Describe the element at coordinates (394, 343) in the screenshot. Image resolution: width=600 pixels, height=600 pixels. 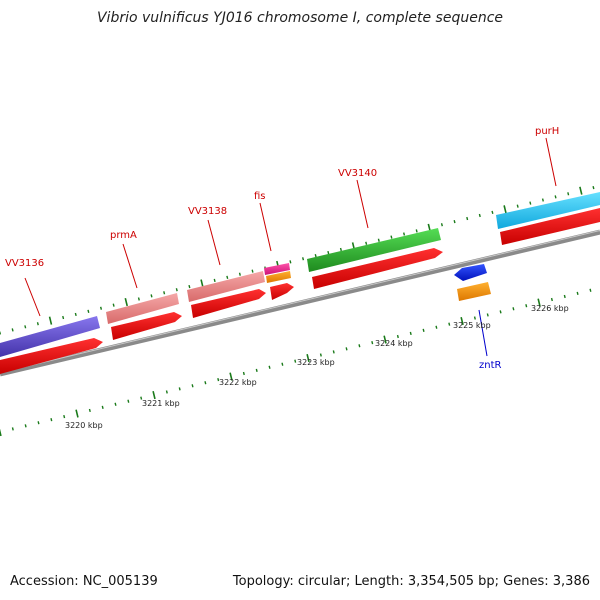
I see `scale-label-3224: 3224 kbp` at that location.